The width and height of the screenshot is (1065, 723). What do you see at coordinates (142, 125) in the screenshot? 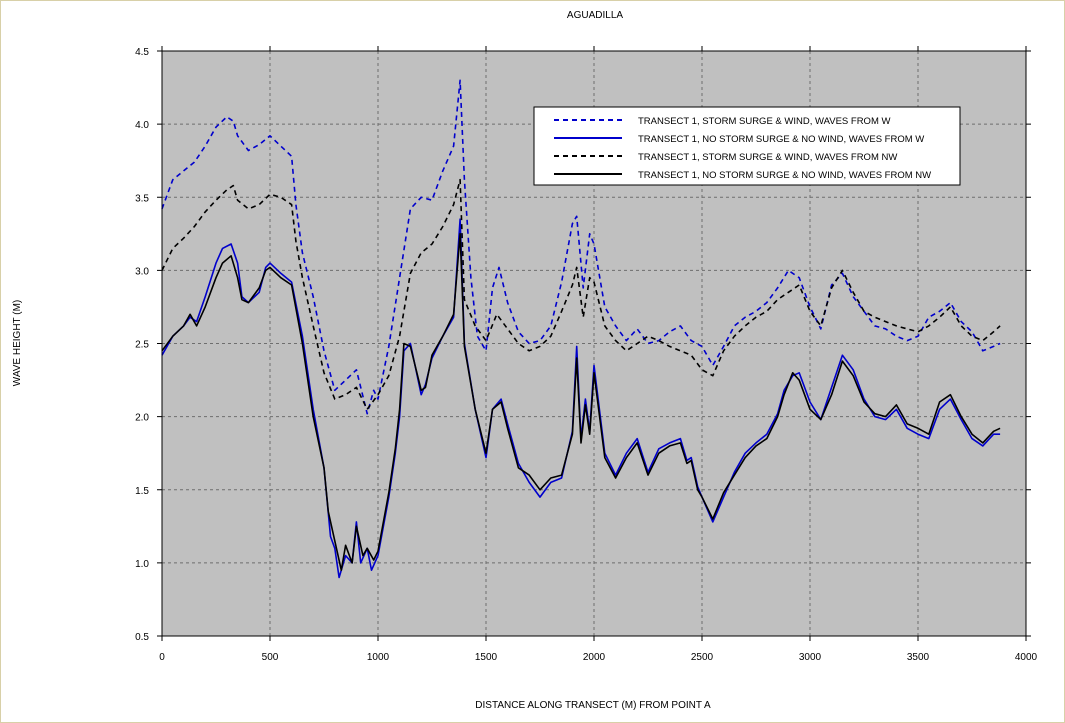
I see `y-tick-label: 4.0` at bounding box center [142, 125].